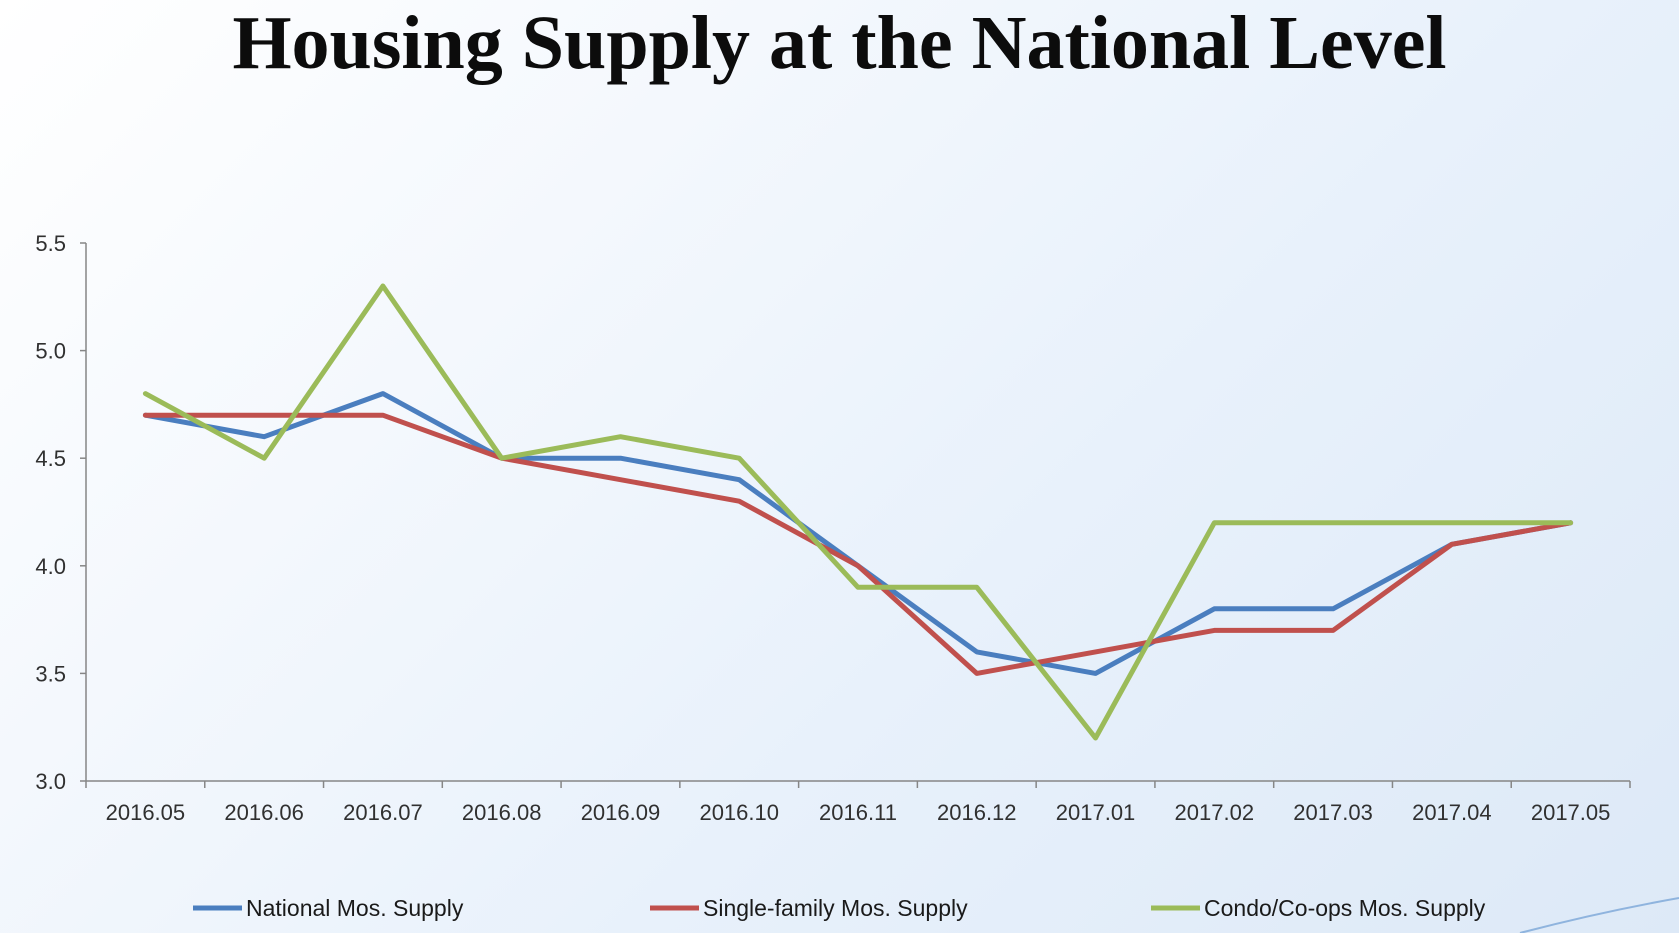  What do you see at coordinates (1599, 915) in the screenshot?
I see `swoosh-curve` at bounding box center [1599, 915].